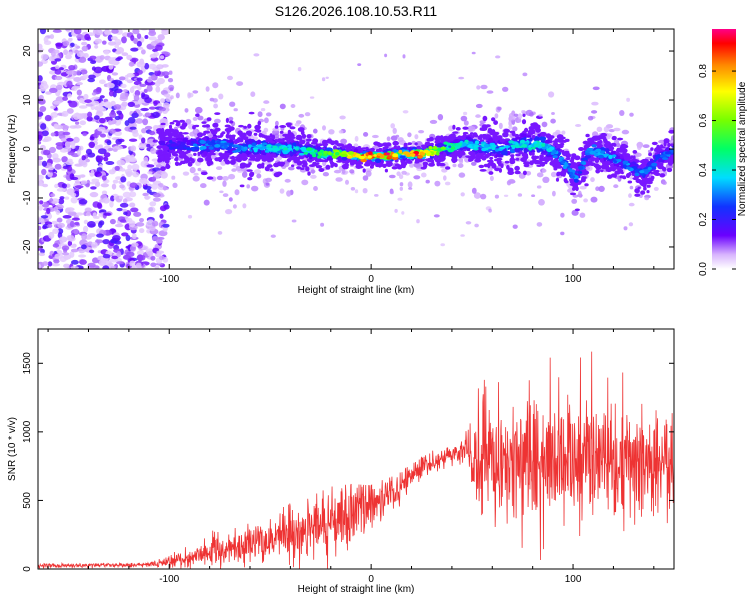 The height and width of the screenshot is (600, 750). Describe the element at coordinates (169, 279) in the screenshot. I see `spectrogram-xtick-label: -100` at that location.